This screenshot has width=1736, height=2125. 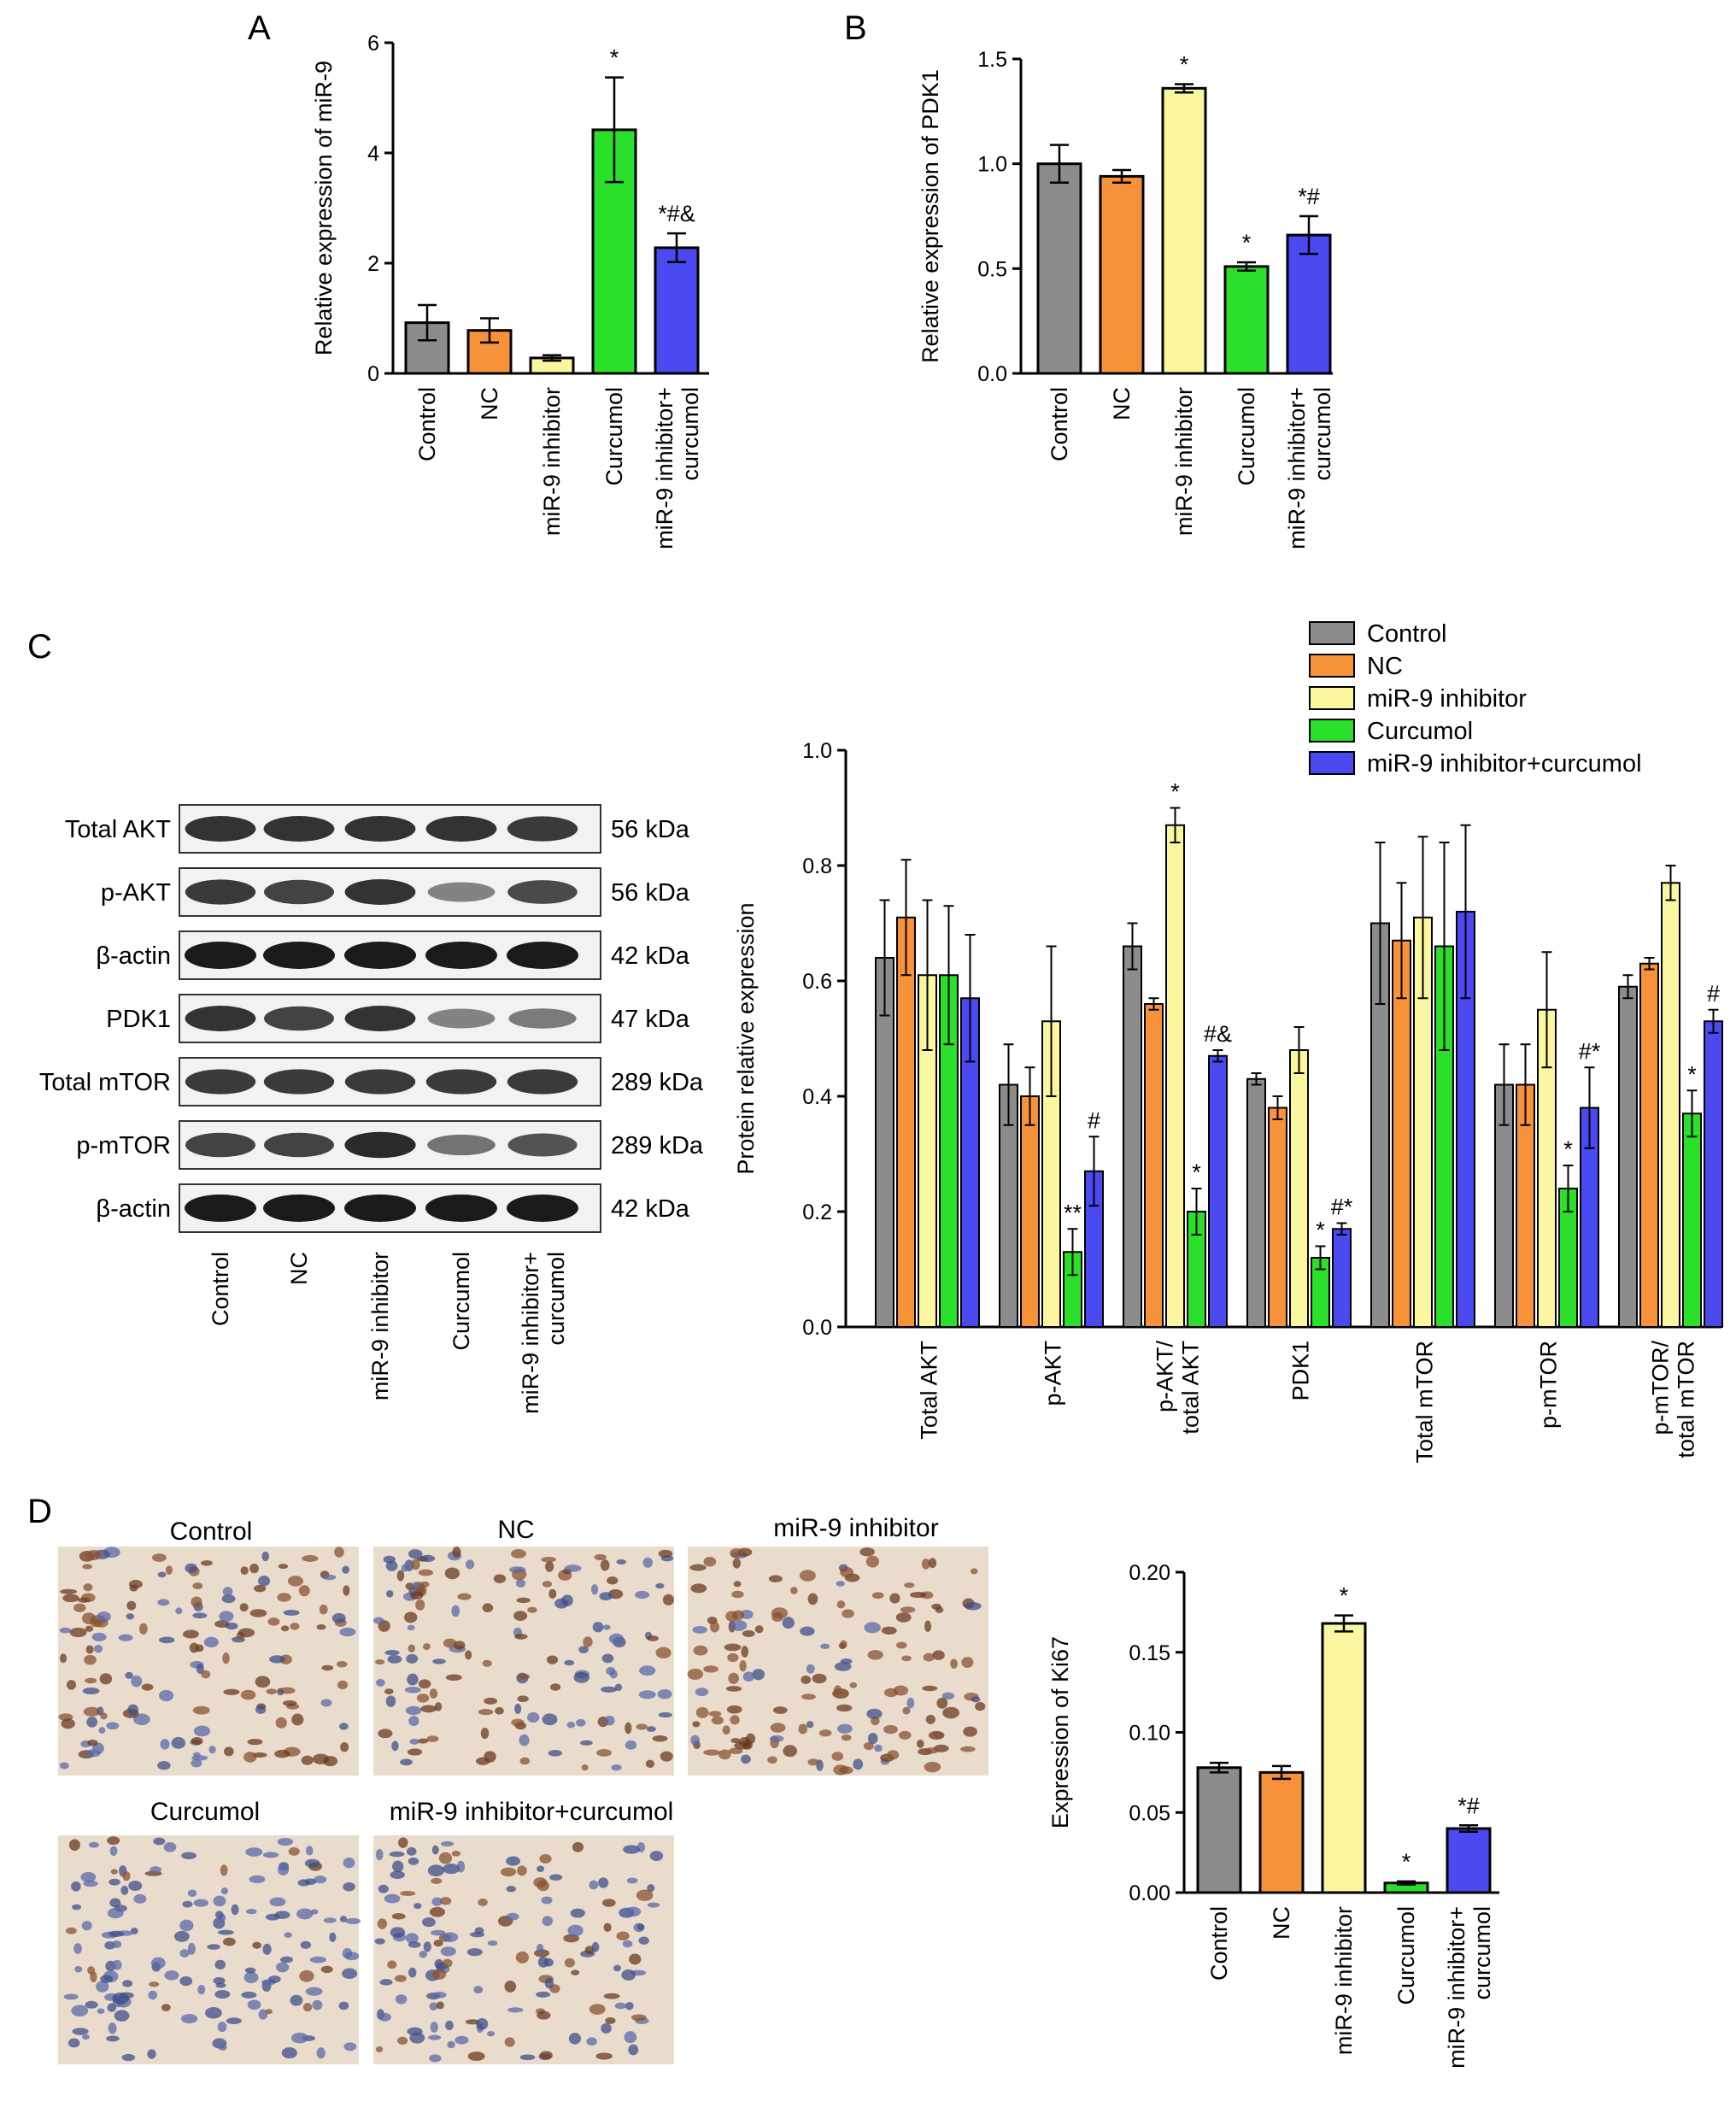 I want to click on blot-lane-label: Curcumol, so click(x=462, y=1301).